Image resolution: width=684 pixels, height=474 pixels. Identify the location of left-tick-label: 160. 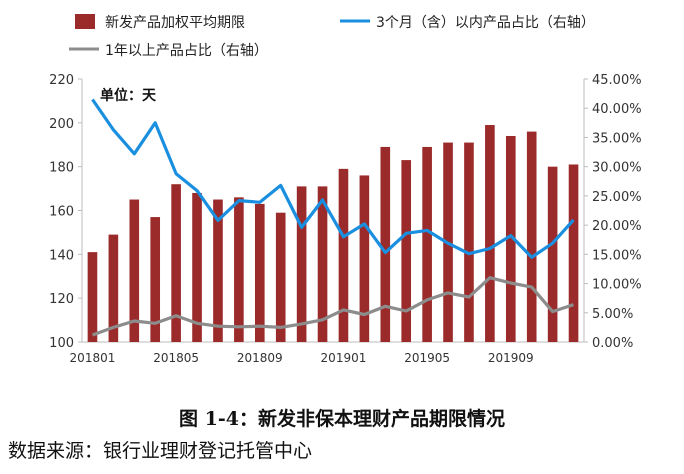
(61, 212).